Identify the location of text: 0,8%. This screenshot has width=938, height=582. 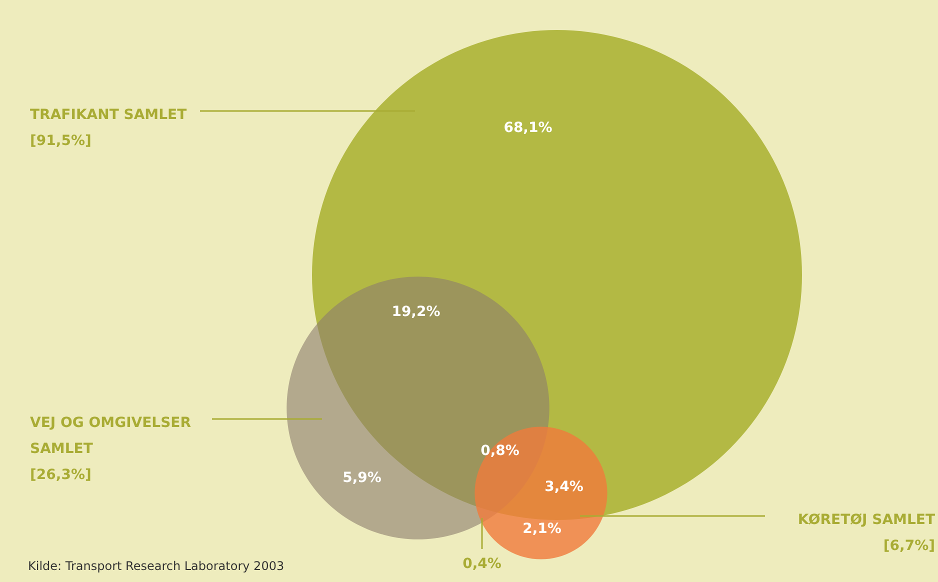
(500, 451).